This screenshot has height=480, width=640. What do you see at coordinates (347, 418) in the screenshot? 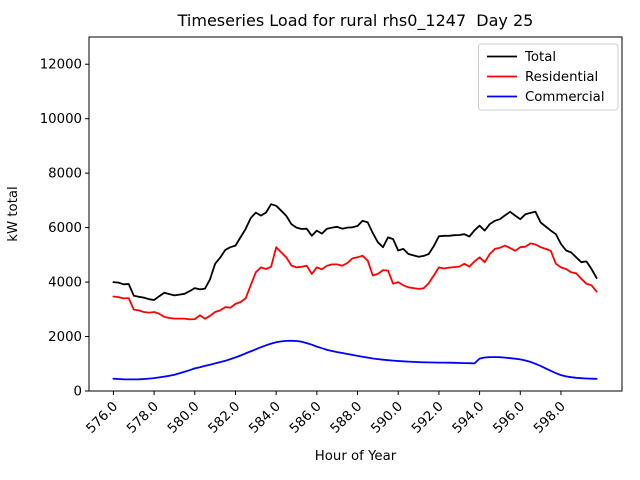
I see `x-tick-label: 588.0` at bounding box center [347, 418].